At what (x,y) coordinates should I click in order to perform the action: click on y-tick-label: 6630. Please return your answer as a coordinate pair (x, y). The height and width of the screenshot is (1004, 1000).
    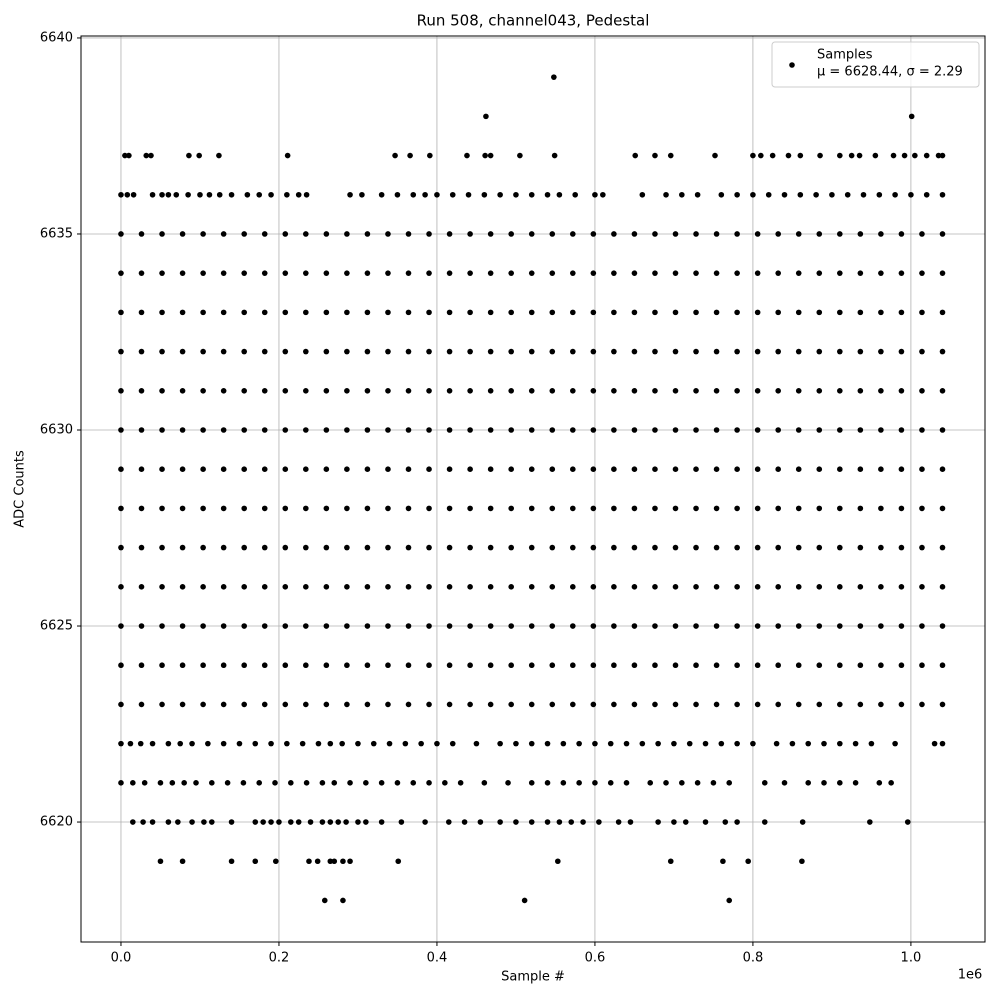
    Looking at the image, I should click on (56, 429).